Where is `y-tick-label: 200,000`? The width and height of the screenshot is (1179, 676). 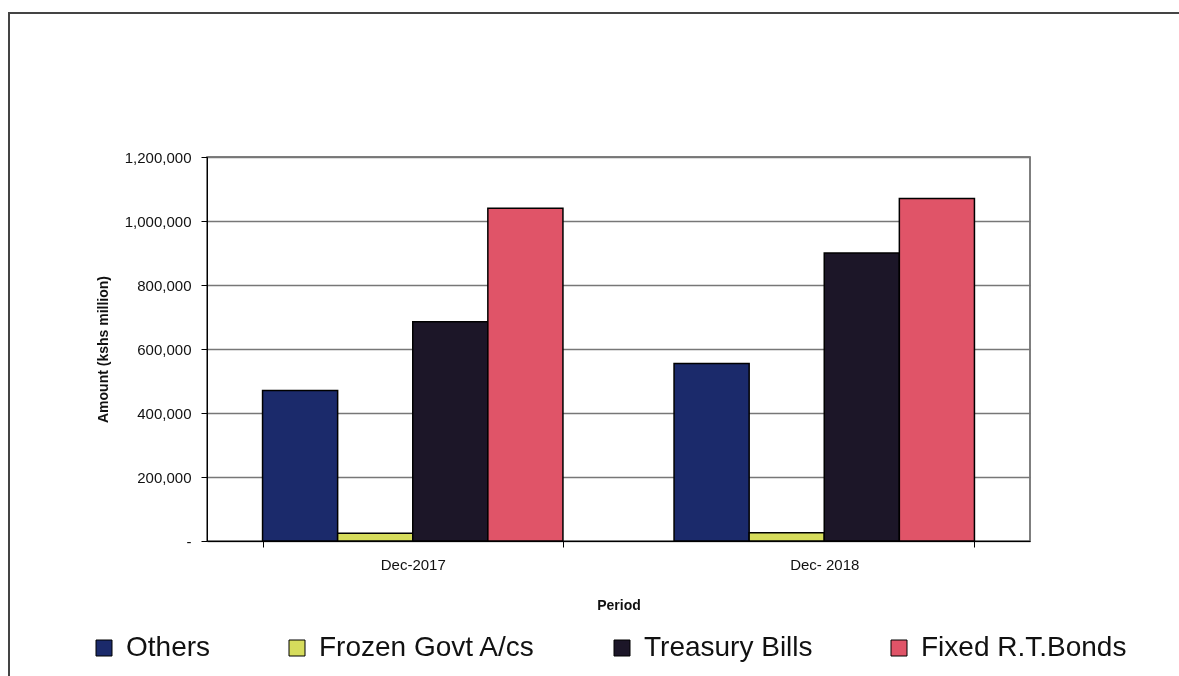
y-tick-label: 200,000 is located at coordinates (164, 477).